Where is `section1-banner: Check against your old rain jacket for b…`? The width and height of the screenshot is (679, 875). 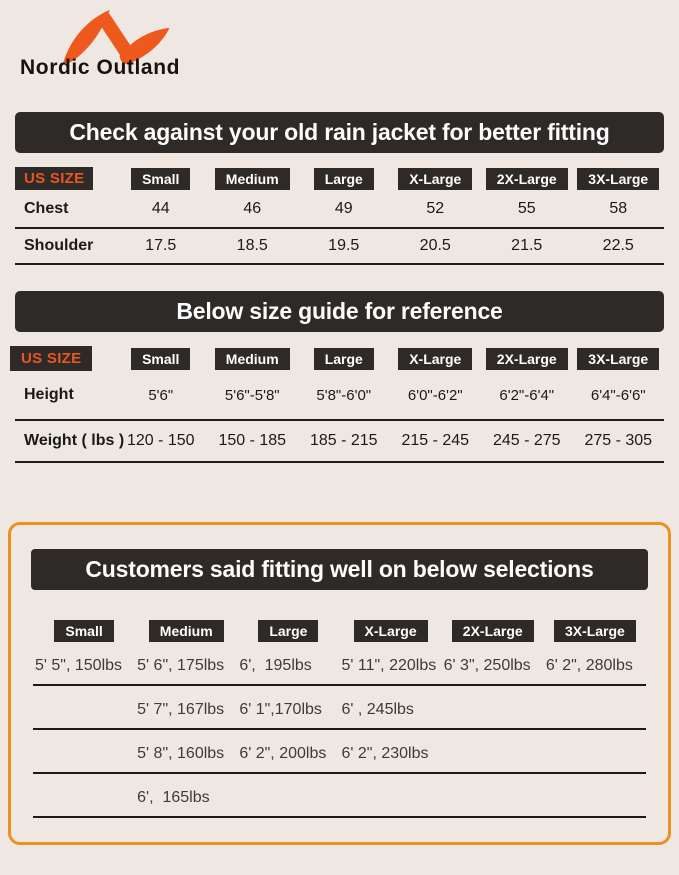
section1-banner: Check against your old rain jacket for b… is located at coordinates (339, 132).